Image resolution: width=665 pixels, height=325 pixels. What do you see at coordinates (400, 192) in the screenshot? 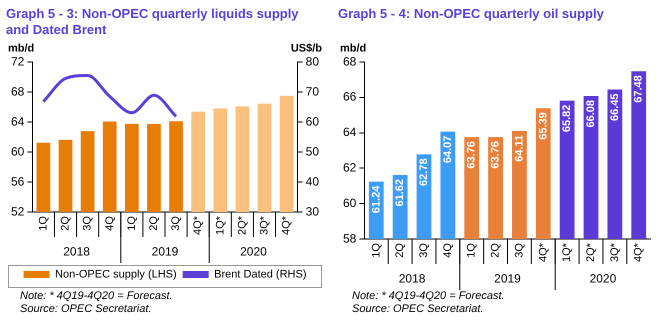
I see `data-label: 61.62` at bounding box center [400, 192].